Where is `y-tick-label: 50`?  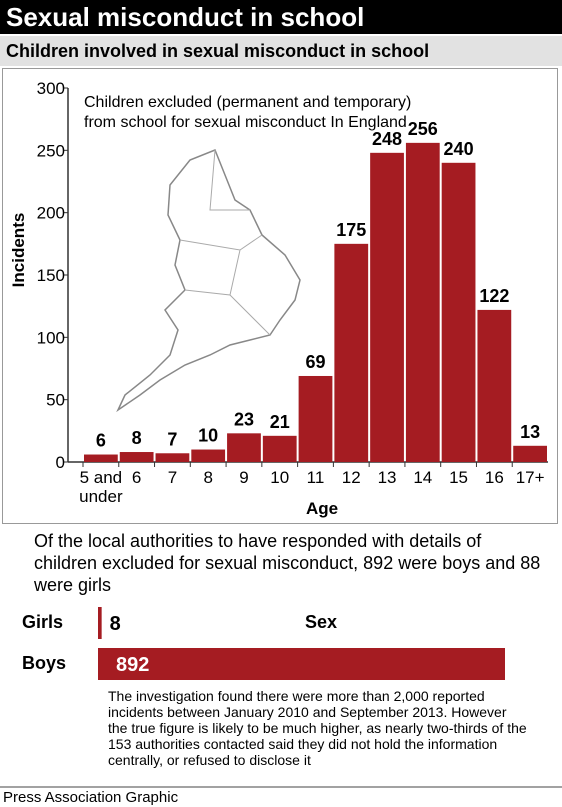 y-tick-label: 50 is located at coordinates (55, 400).